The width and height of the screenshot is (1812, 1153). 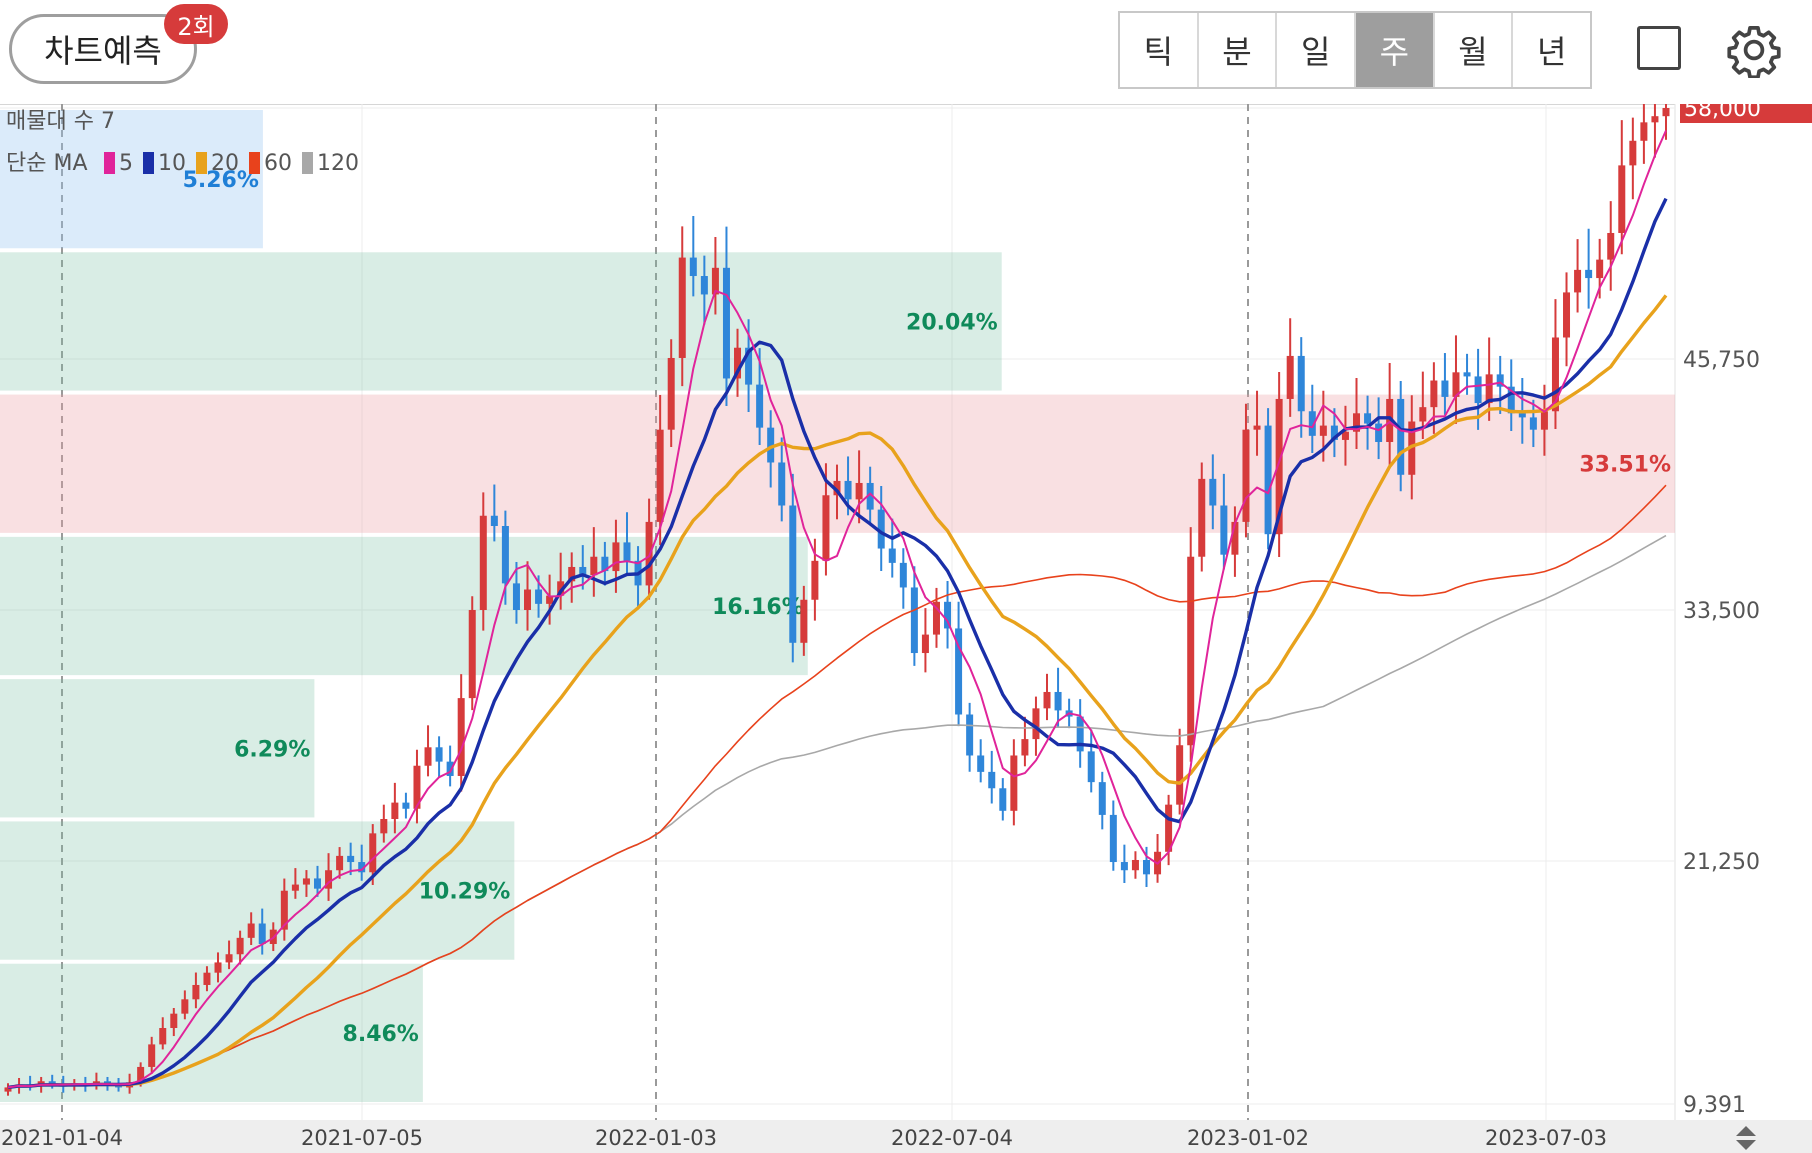 I want to click on last-price-label: 58,000, so click(x=1722, y=113).